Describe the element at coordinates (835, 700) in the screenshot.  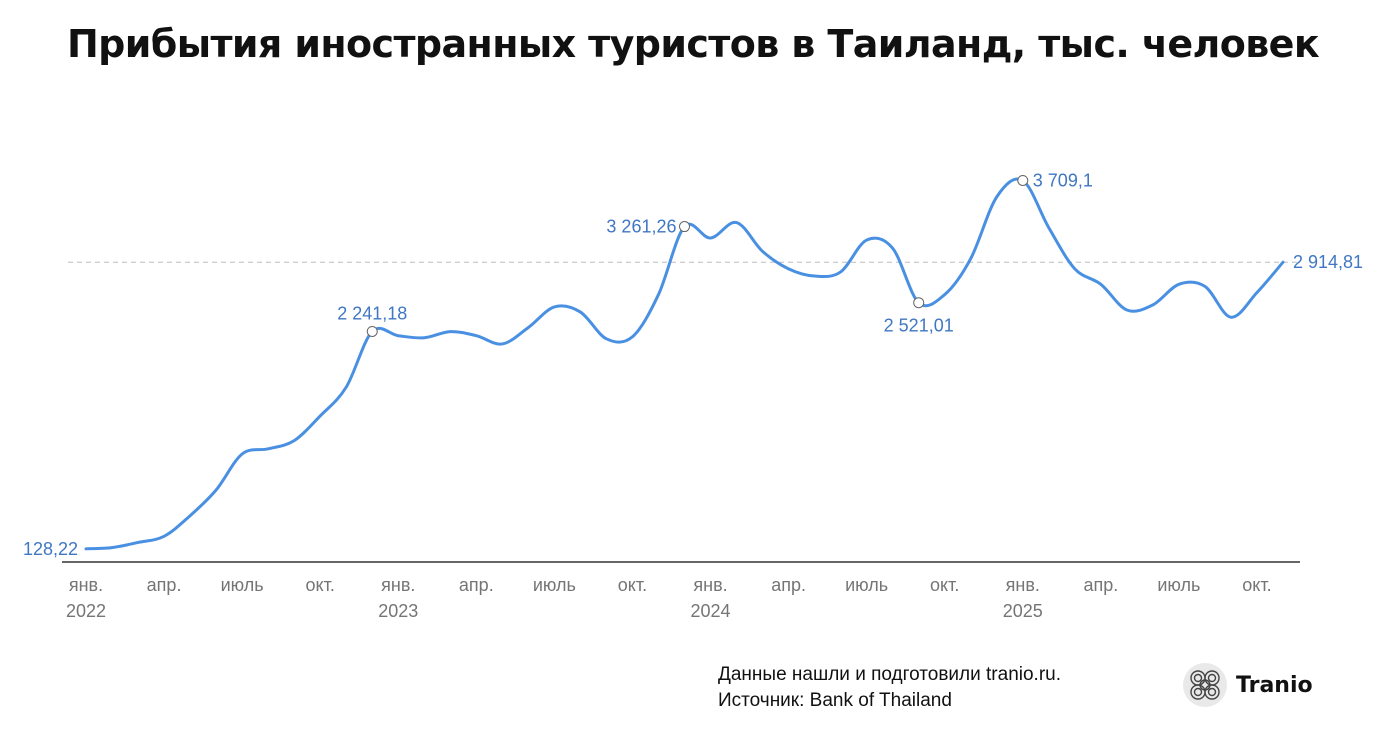
I see `footer-source: Источник: Bank of Thailand` at that location.